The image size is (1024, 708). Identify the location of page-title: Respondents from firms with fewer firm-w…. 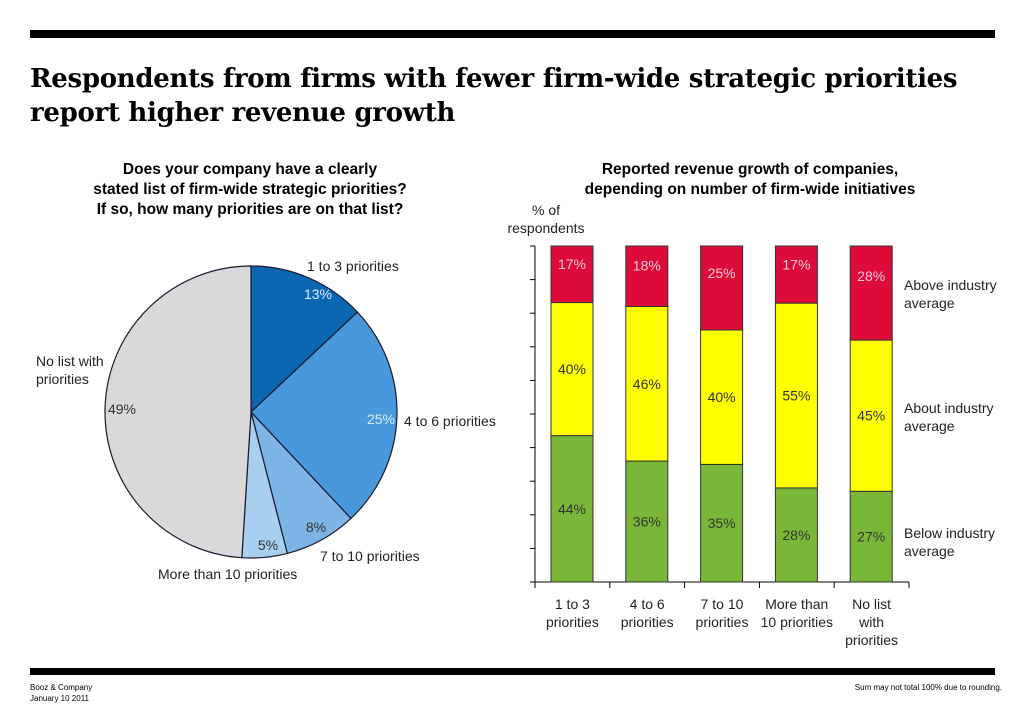
(494, 96).